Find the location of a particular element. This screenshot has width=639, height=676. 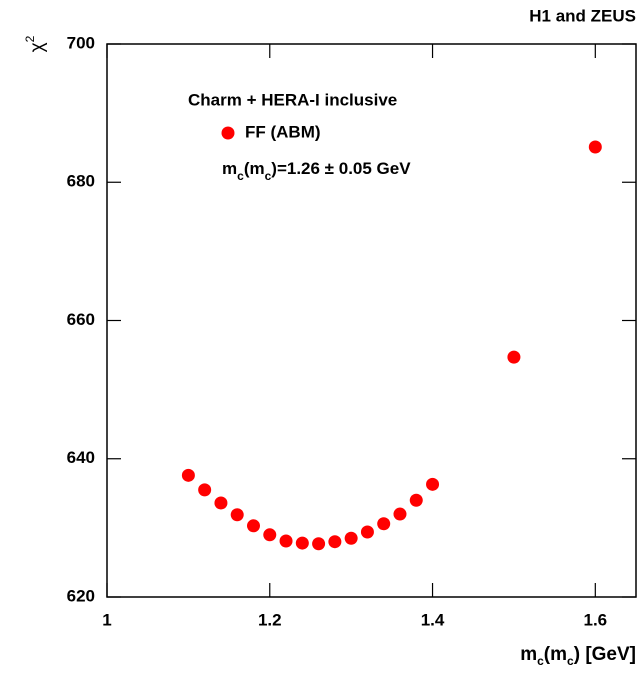

x-tick-label: 1 is located at coordinates (106, 619).